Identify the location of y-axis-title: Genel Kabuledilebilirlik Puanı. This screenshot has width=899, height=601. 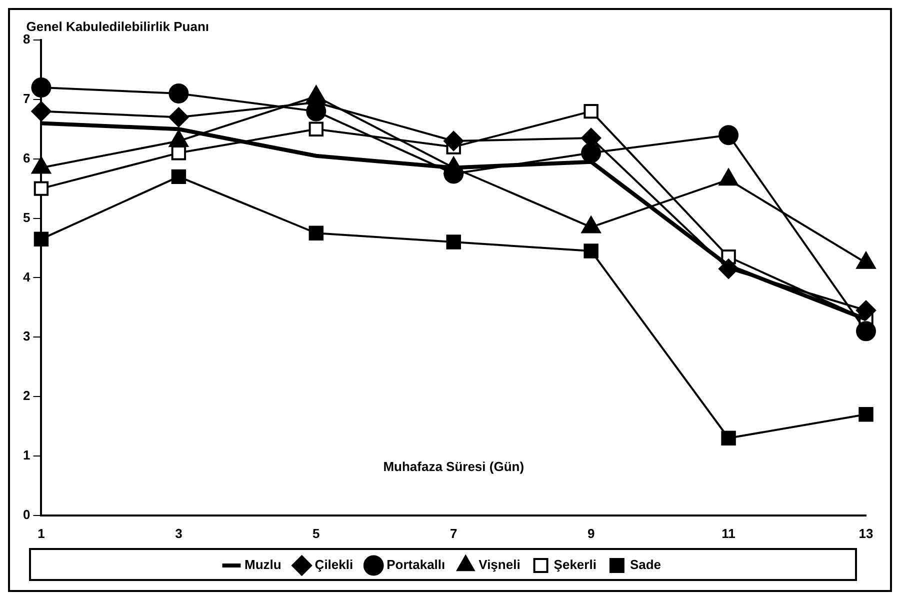
(118, 26).